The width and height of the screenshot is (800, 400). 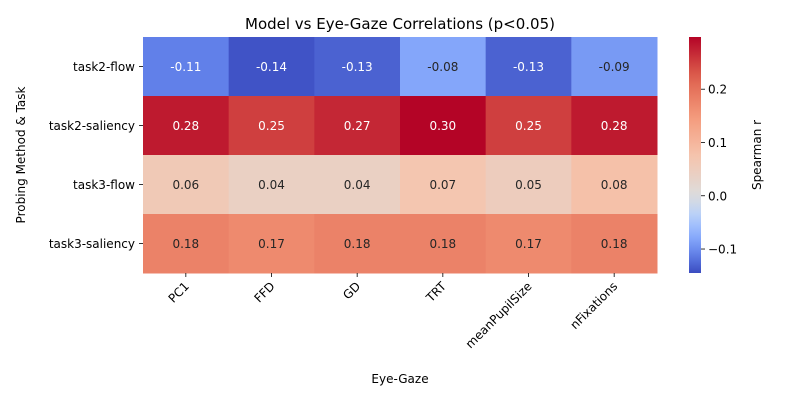 I want to click on colorbar-label: Spearman r, so click(x=757, y=155).